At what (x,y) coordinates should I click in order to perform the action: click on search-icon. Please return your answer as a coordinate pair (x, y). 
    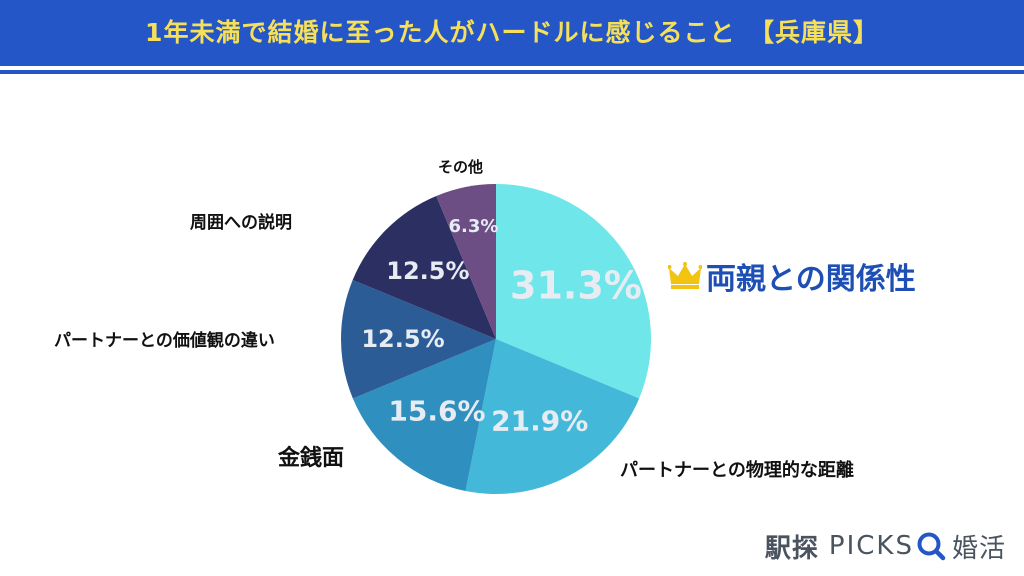
    Looking at the image, I should click on (931, 546).